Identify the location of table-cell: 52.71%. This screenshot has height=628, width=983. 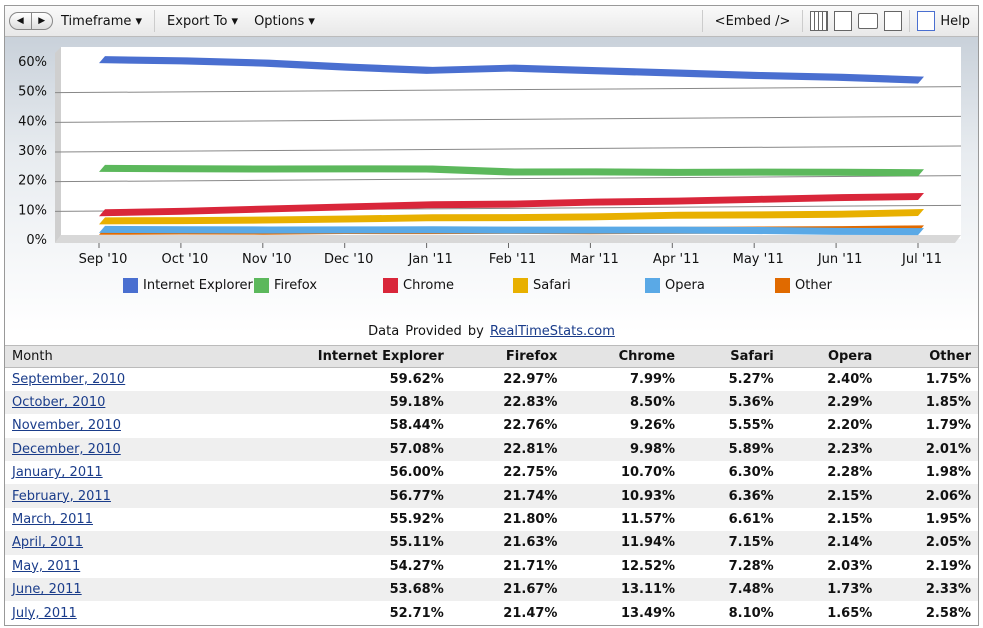
(416, 613).